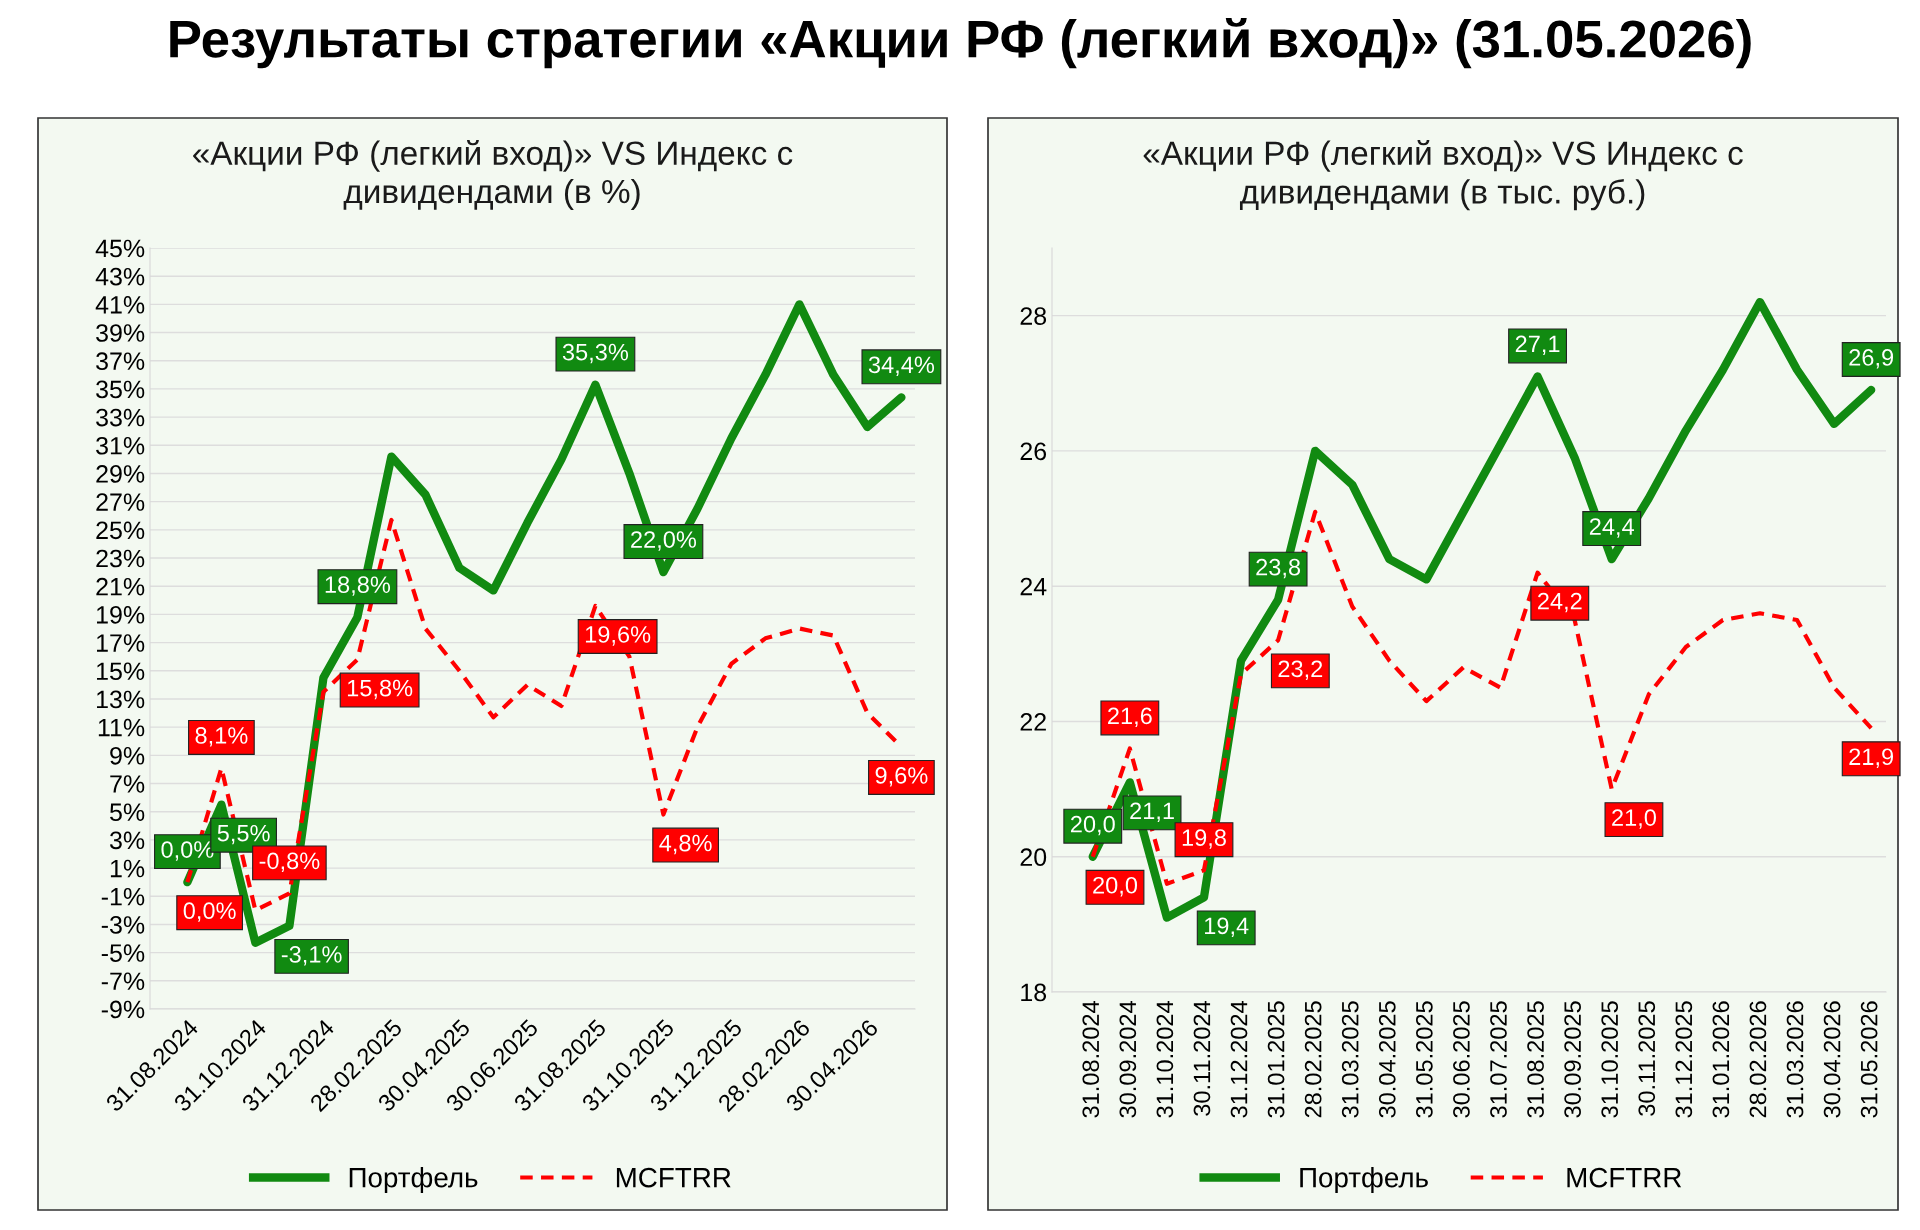 This screenshot has width=1920, height=1230. I want to click on y-tick-label: 43%, so click(120, 276).